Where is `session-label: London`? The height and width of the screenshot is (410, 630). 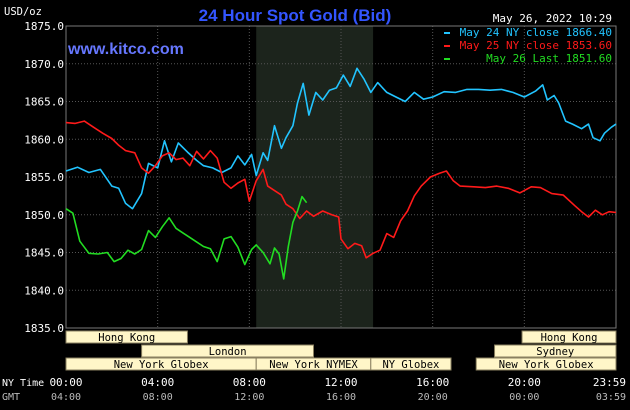
session-label: London is located at coordinates (228, 352).